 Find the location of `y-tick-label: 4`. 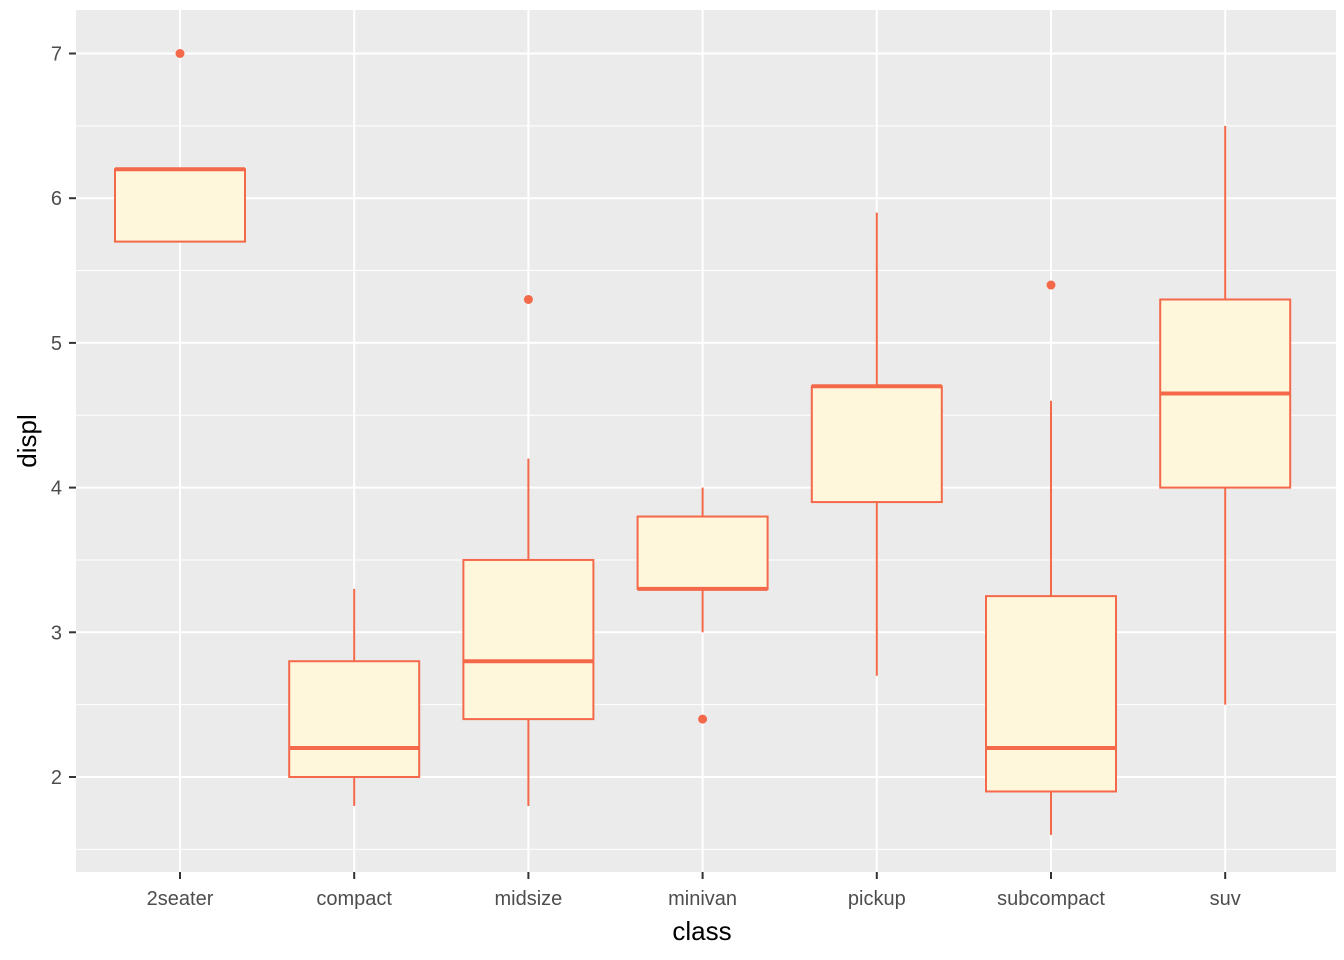

y-tick-label: 4 is located at coordinates (56, 489).